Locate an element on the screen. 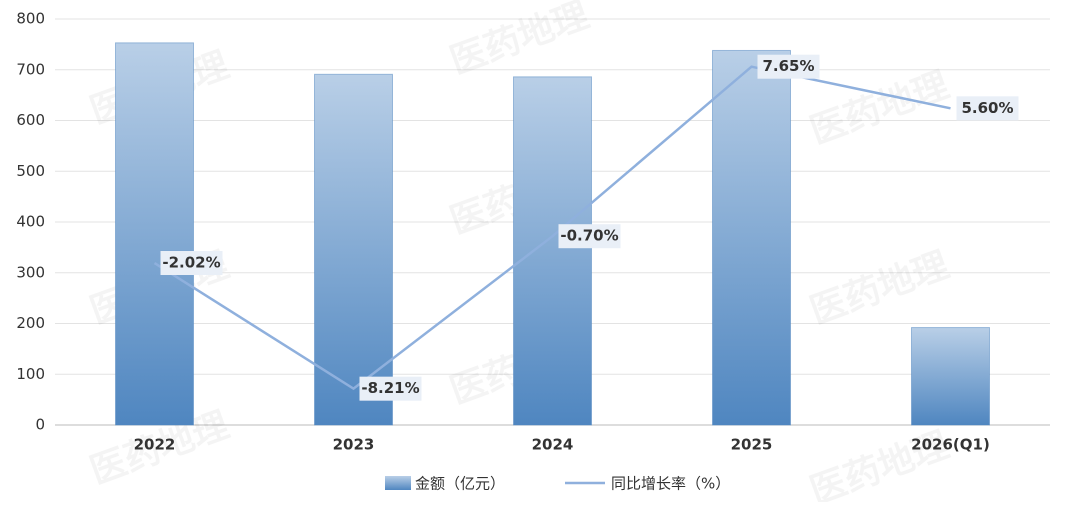  data-label: 7.65% is located at coordinates (788, 66).